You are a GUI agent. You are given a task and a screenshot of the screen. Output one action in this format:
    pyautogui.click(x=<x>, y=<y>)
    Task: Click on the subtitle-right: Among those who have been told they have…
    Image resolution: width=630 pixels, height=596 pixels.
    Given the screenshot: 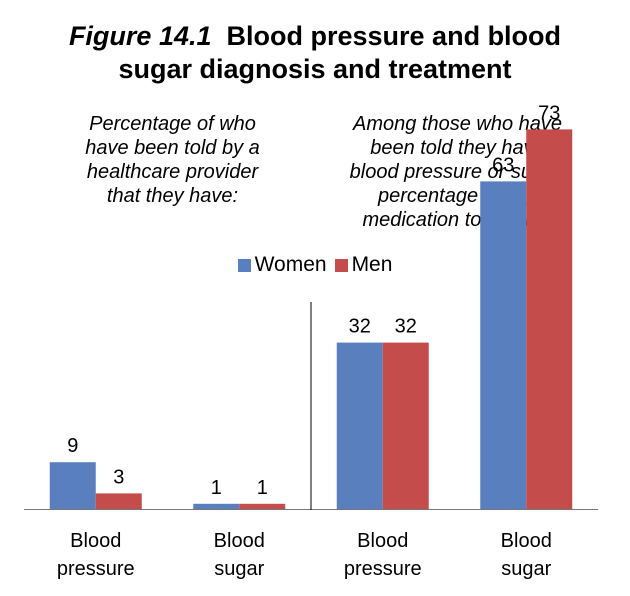 What is the action you would take?
    pyautogui.click(x=457, y=172)
    